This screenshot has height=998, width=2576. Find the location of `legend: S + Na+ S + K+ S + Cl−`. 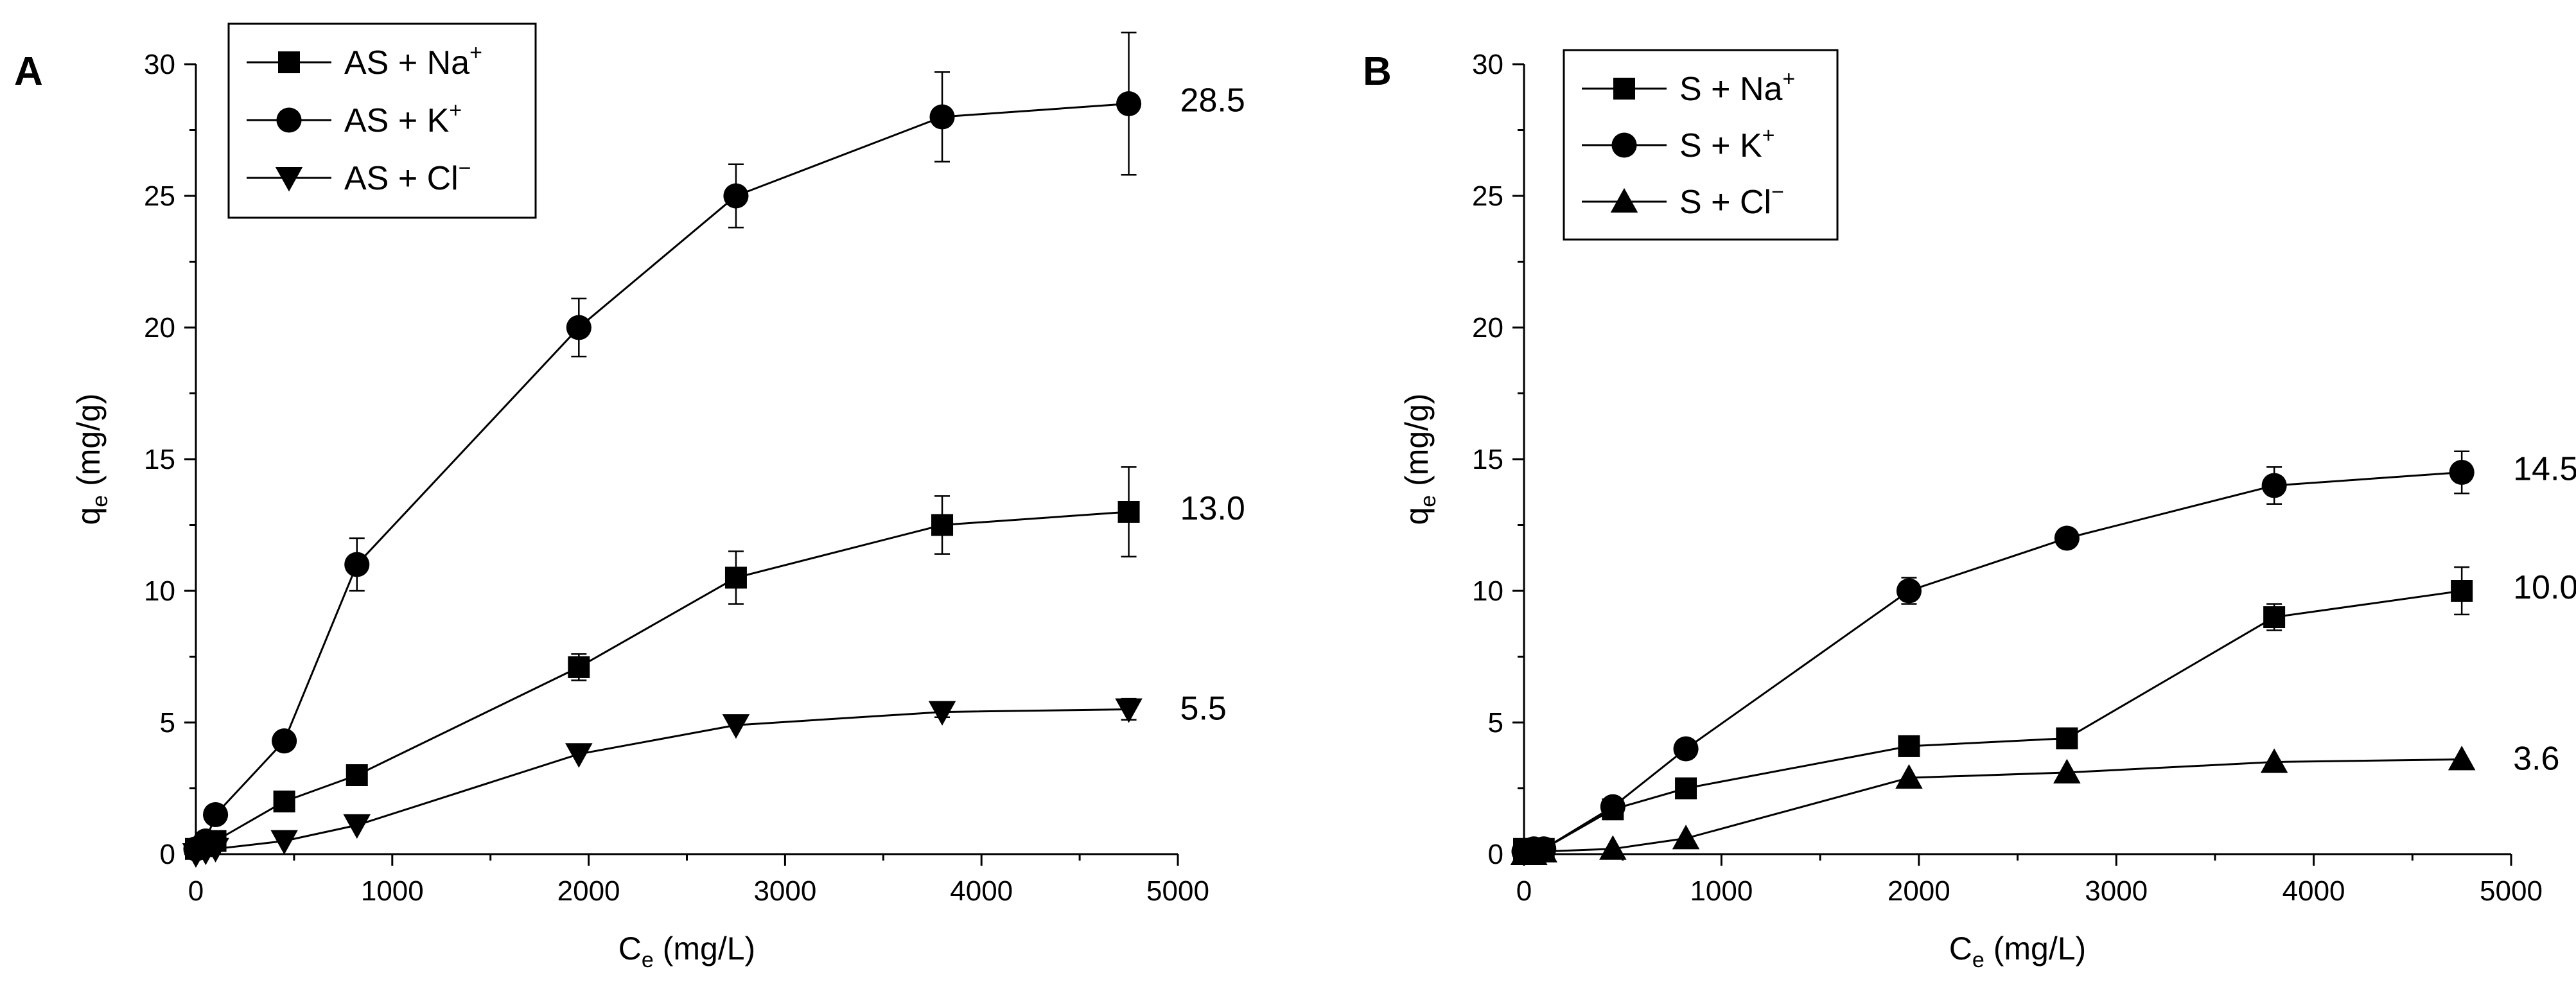

legend: S + Na+ S + K+ S + Cl− is located at coordinates (1701, 145).